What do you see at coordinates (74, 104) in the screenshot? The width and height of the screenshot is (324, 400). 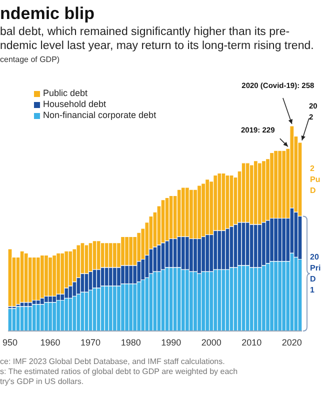 I see `legend-label: Household debt` at bounding box center [74, 104].